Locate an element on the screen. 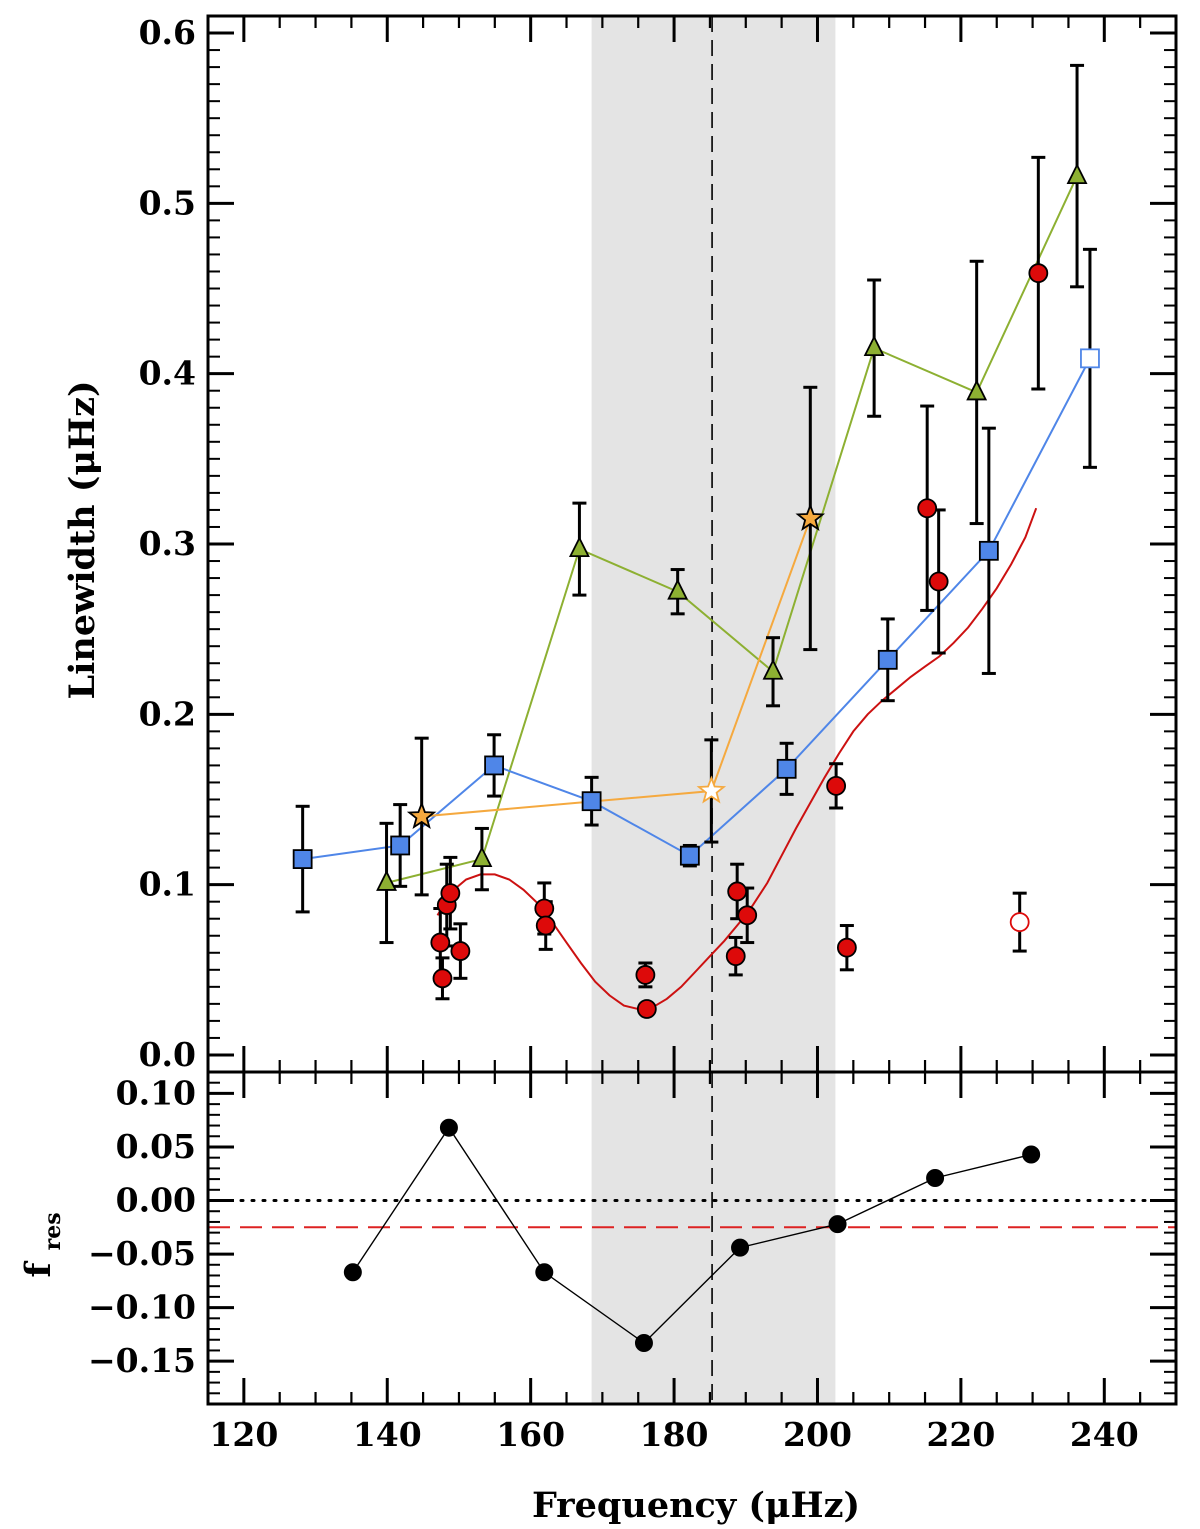 Image resolution: width=1200 pixels, height=1529 pixels. y-axis-title-bottom-sub: res is located at coordinates (53, 1231).